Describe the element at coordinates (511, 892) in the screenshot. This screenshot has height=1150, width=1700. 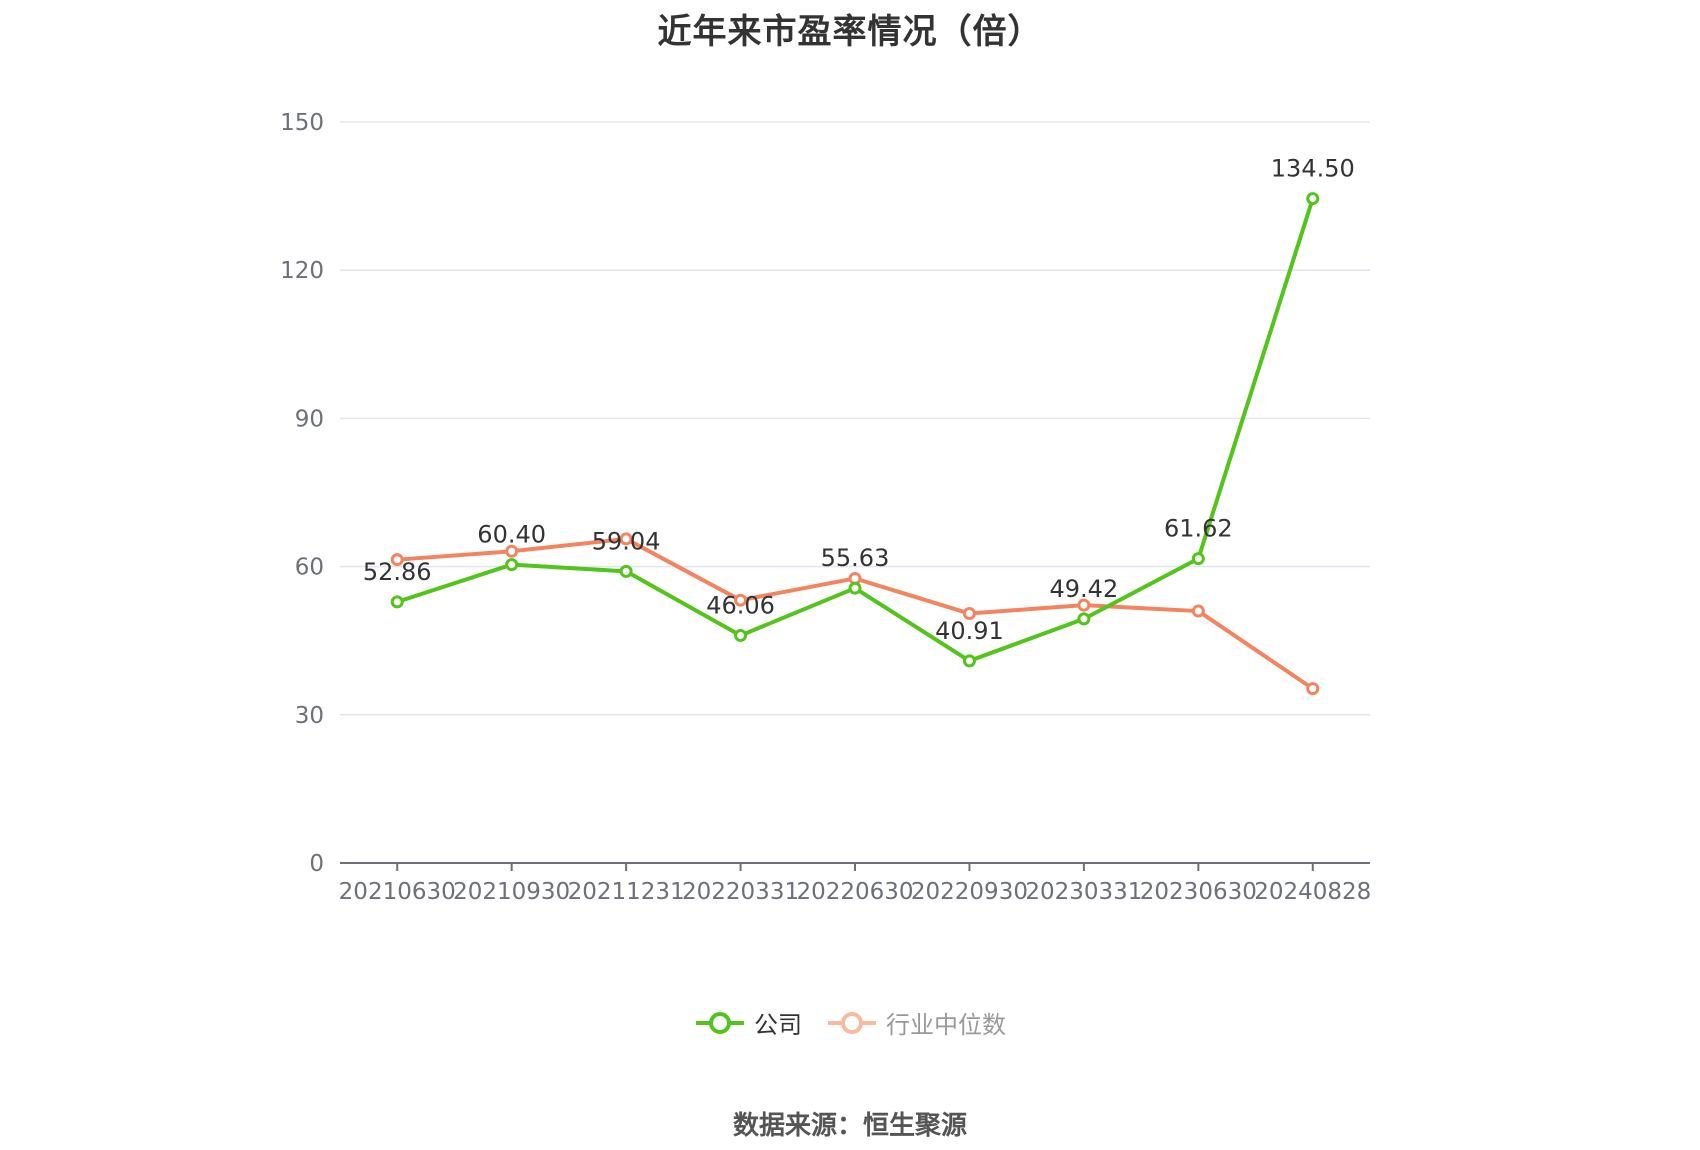
I see `x-tick-label-20210930: 20210930` at that location.